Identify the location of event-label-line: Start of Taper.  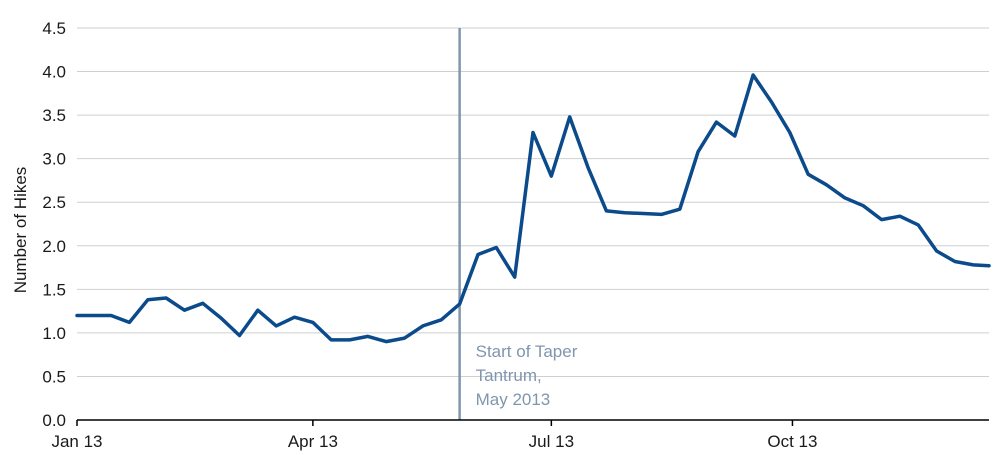
(527, 351).